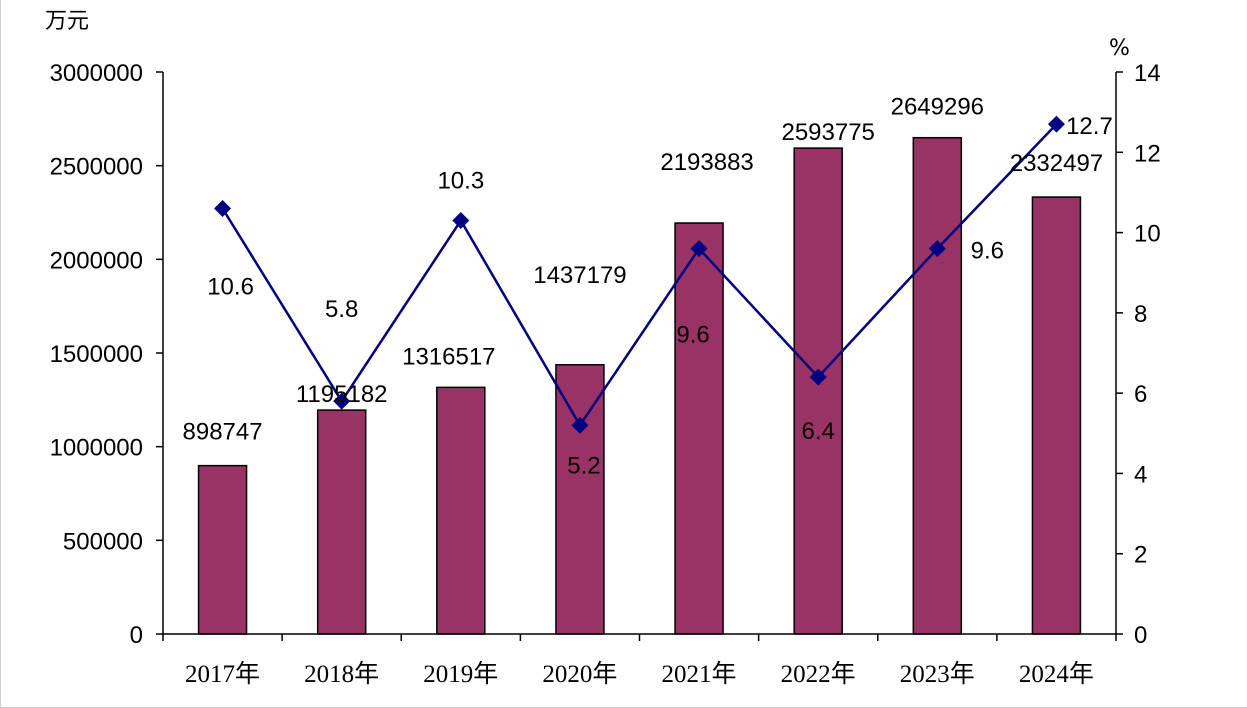  What do you see at coordinates (1140, 555) in the screenshot?
I see `right-tick-label: 2` at bounding box center [1140, 555].